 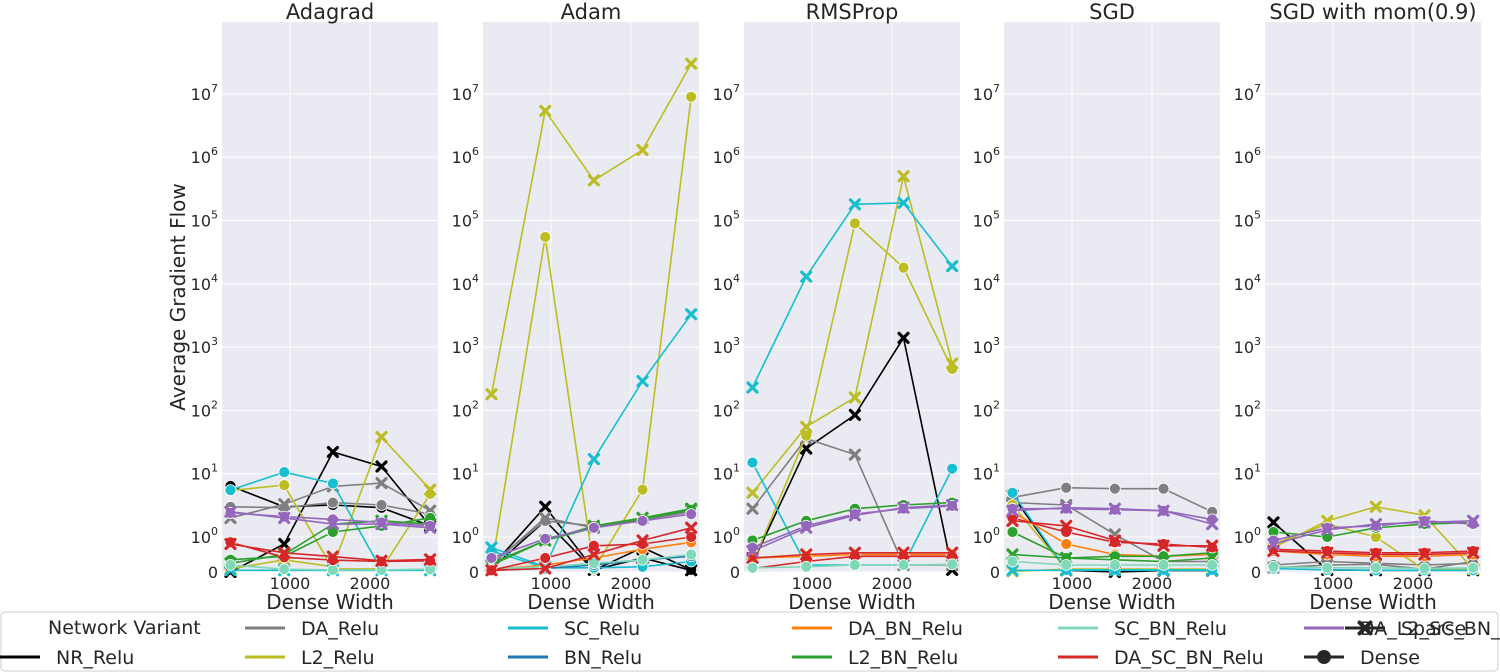 I want to click on legend-label: L2_Relu, so click(x=338, y=658).